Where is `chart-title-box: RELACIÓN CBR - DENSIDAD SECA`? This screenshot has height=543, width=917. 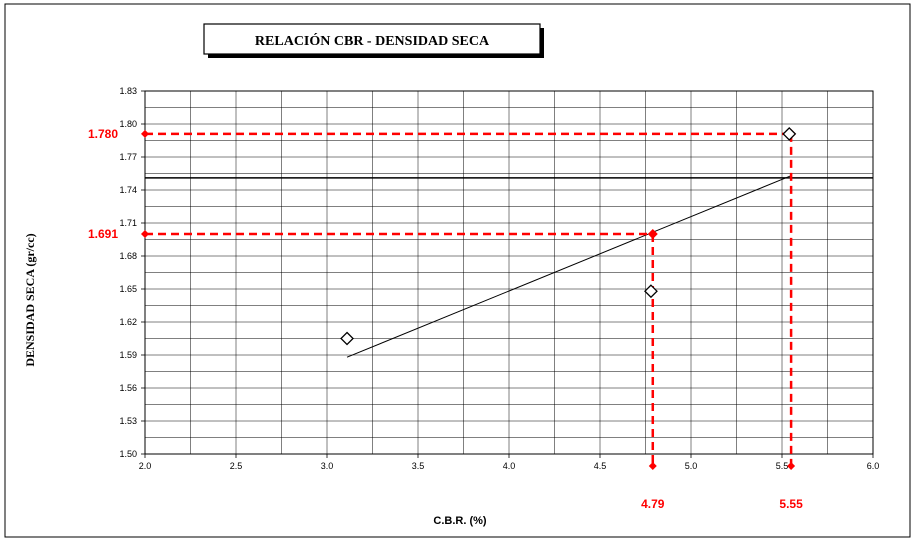
chart-title-box: RELACIÓN CBR - DENSIDAD SECA is located at coordinates (373, 40).